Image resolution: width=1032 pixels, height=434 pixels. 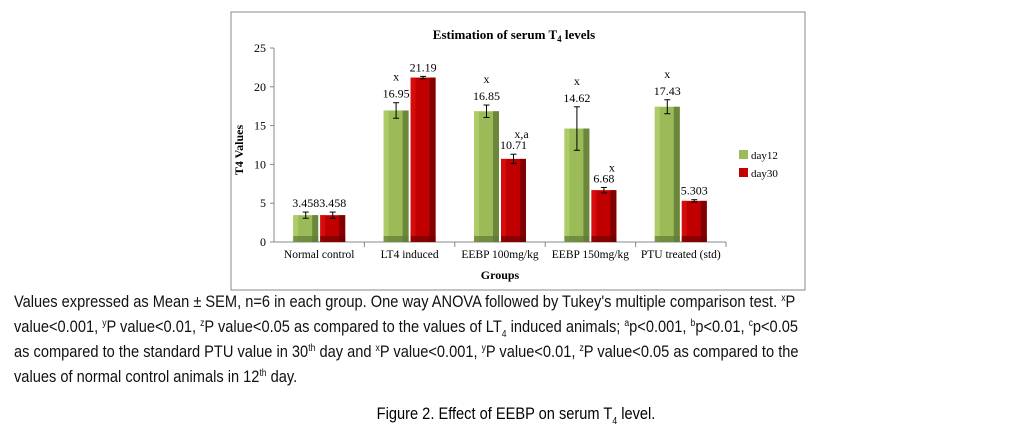 What do you see at coordinates (263, 242) in the screenshot?
I see `y-tick-label: 0` at bounding box center [263, 242].